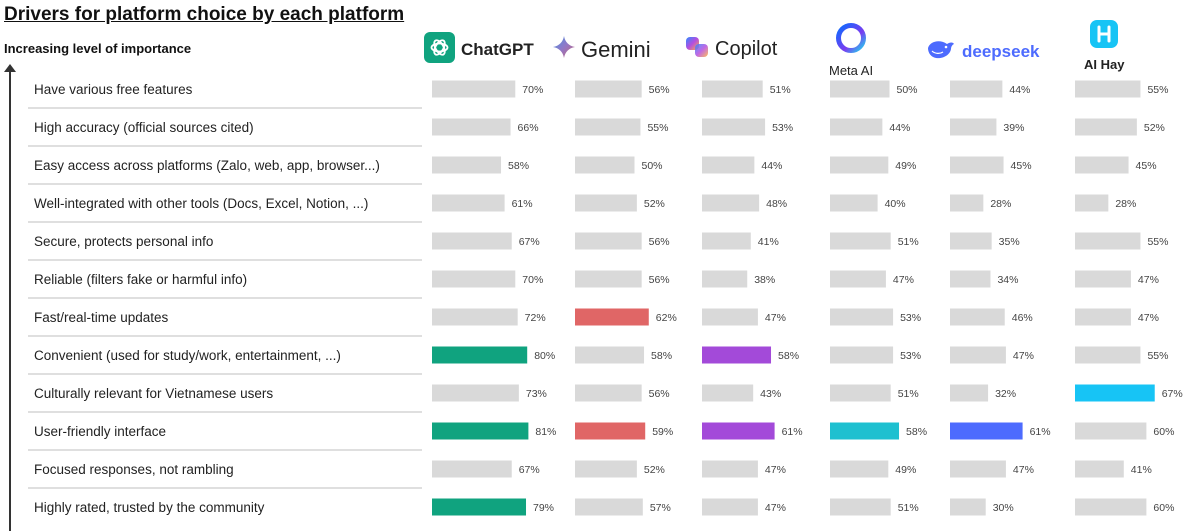  Describe the element at coordinates (113, 89) in the screenshot. I see `row-label: Have various free features` at that location.